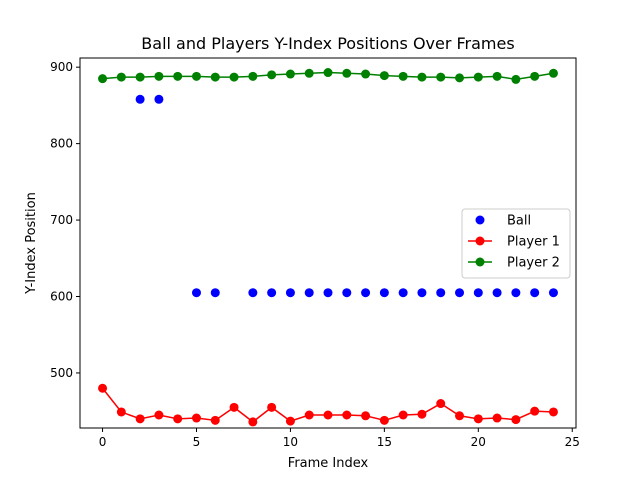 This screenshot has width=640, height=480. I want to click on x-tick-label: 0, so click(103, 442).